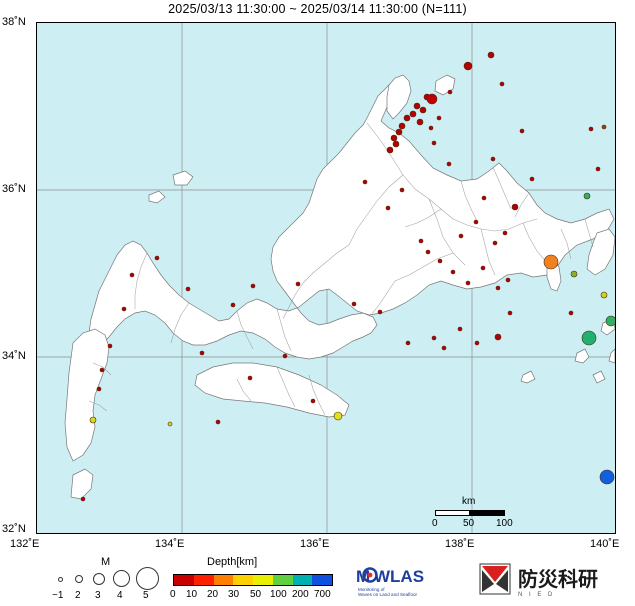 This screenshot has width=635, height=606. Describe the element at coordinates (460, 544) in the screenshot. I see `lon-tick-138e: 138˚E` at that location.